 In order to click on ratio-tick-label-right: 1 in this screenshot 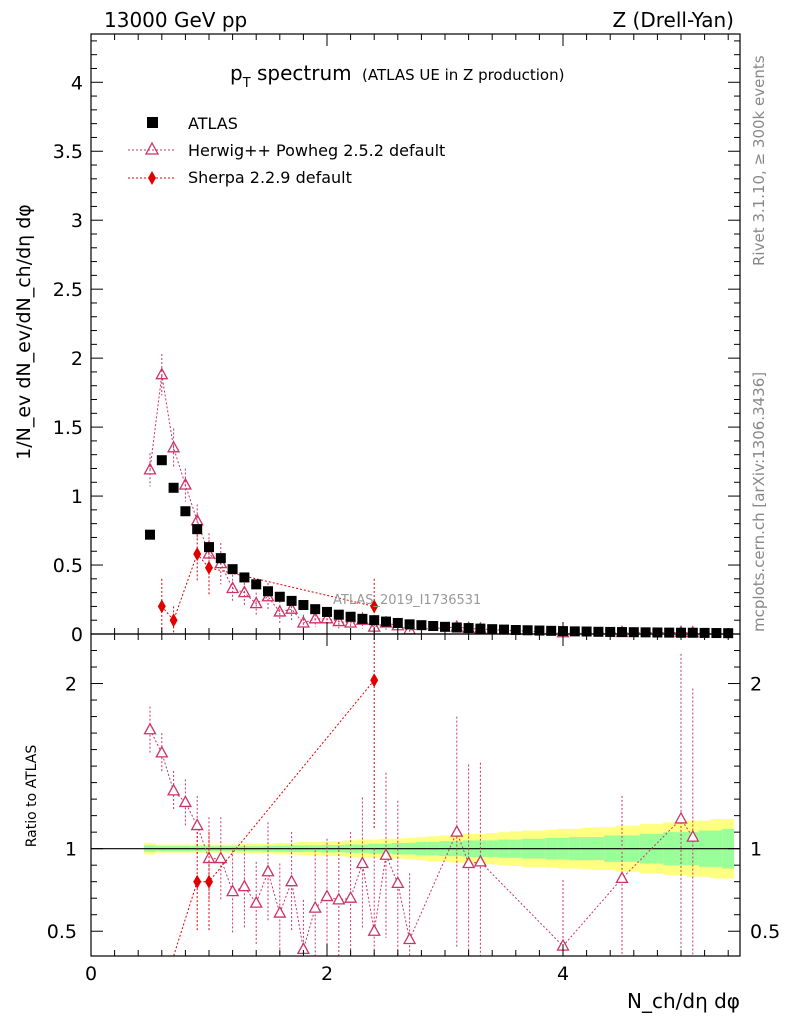, I will do `click(756, 850)`.